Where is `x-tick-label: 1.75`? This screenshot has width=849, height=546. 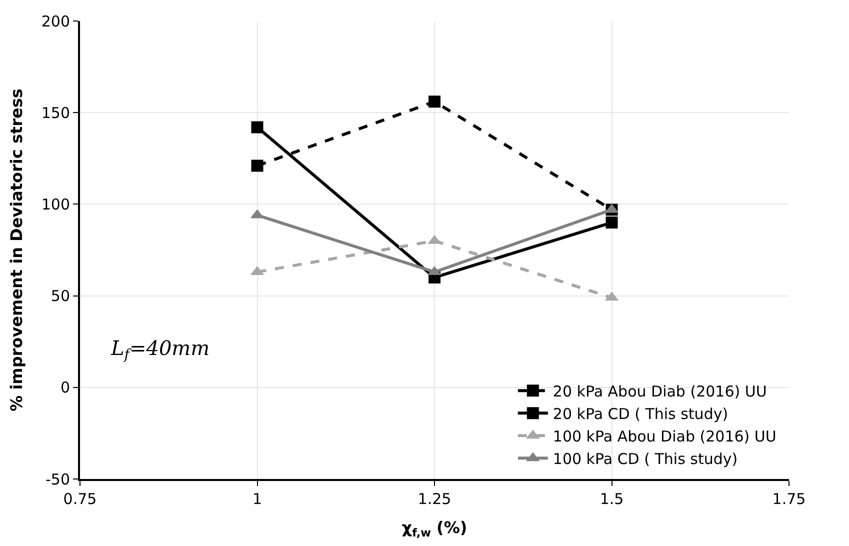
x-tick-label: 1.75 is located at coordinates (789, 499).